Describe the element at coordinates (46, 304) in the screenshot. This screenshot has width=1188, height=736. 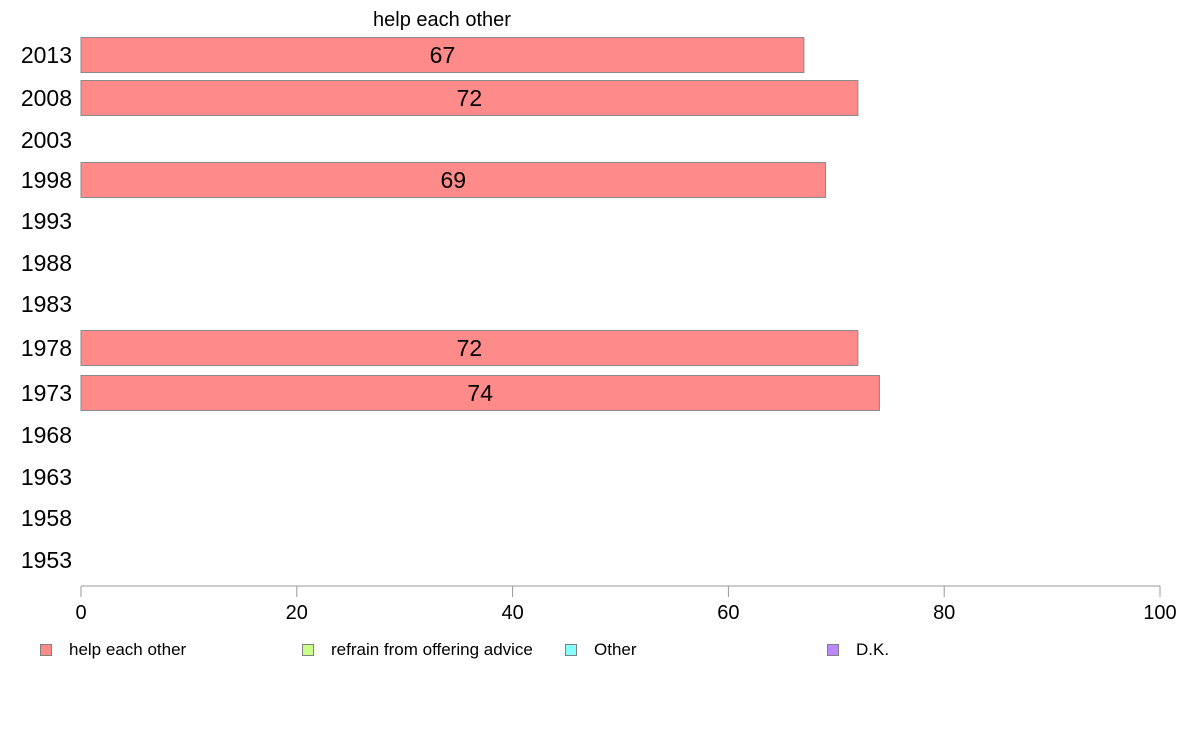
I see `category-label: 1983` at that location.